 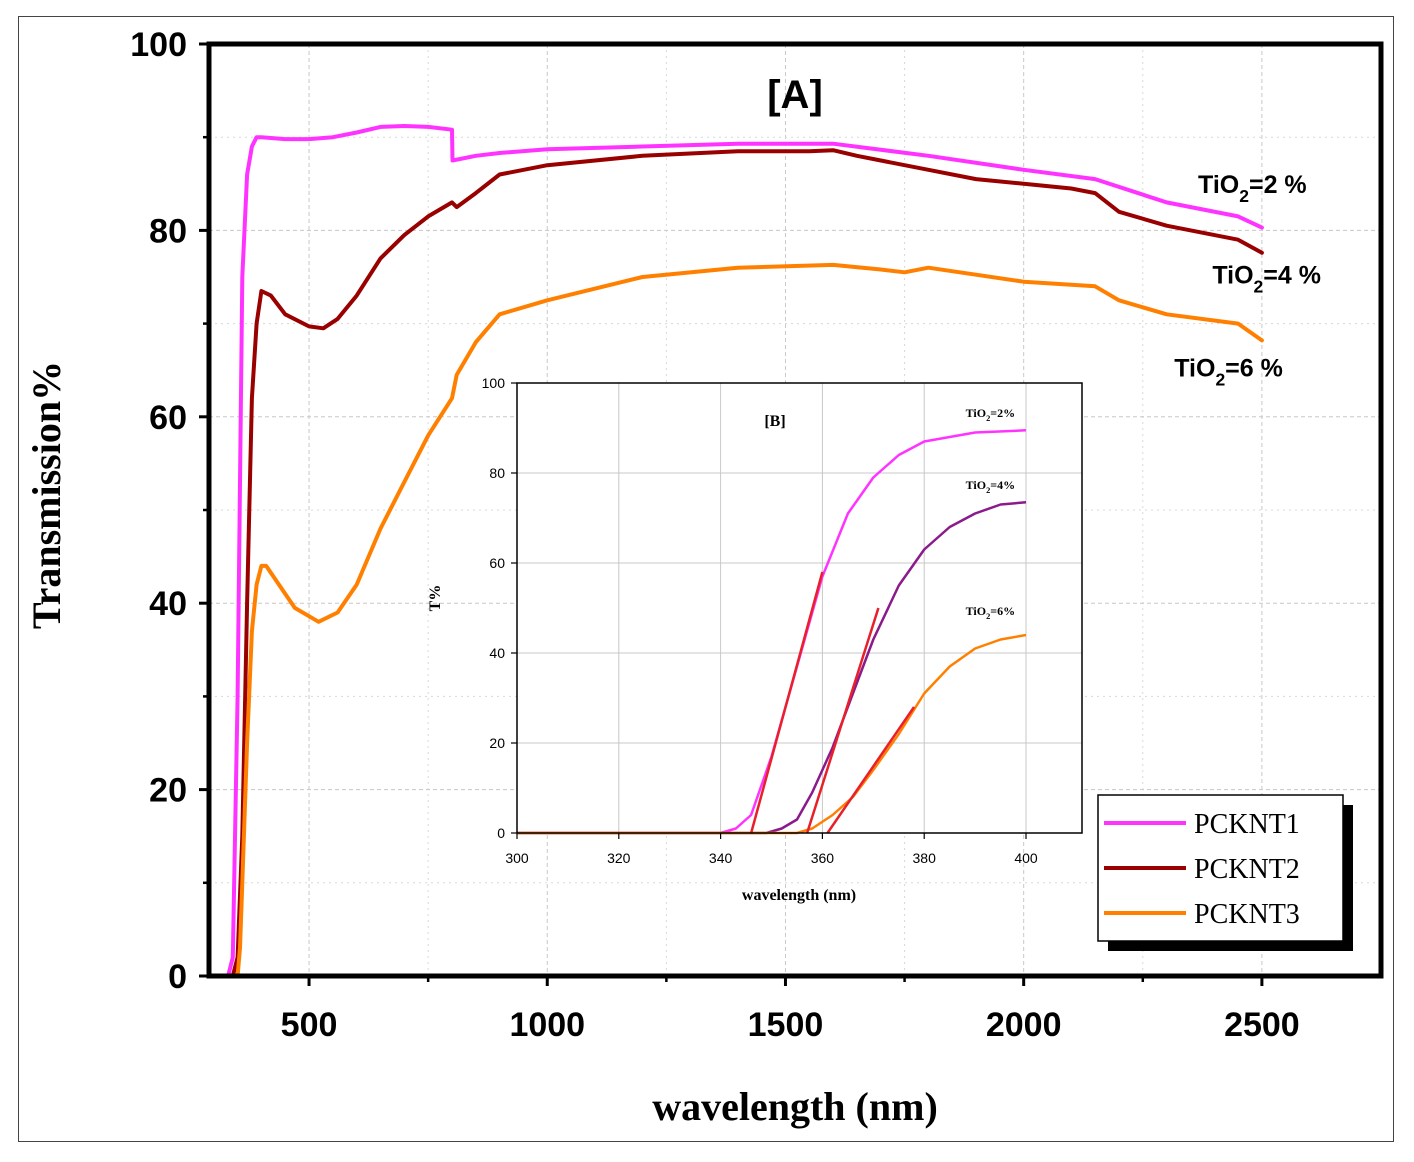 I want to click on main-x-tick-label: 500, so click(x=309, y=1025).